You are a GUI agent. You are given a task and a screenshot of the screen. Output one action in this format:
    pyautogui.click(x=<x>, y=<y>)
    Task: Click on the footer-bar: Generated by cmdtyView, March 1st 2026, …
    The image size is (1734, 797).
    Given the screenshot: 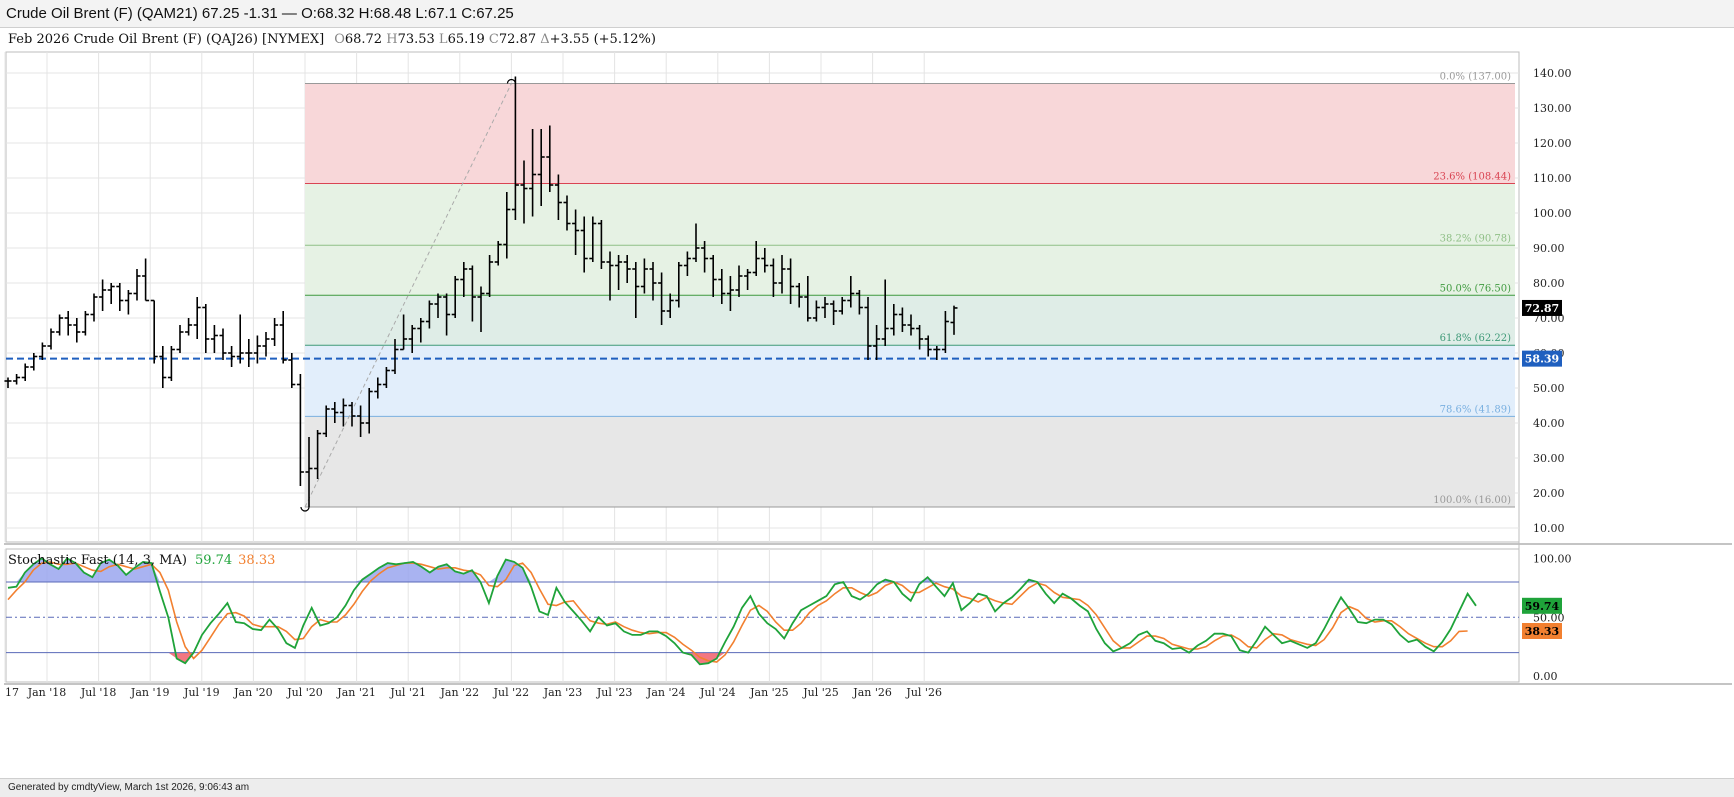 What is the action you would take?
    pyautogui.click(x=867, y=787)
    